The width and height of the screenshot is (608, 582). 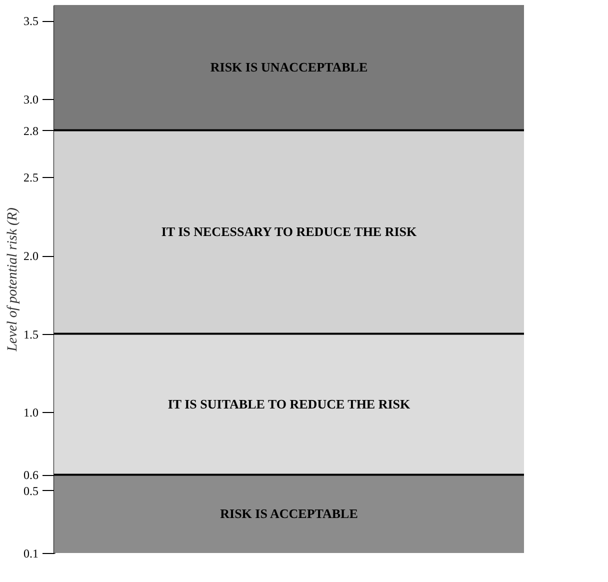 I want to click on band-label: IT IS NECESSARY TO REDUCE THE RISK, so click(x=289, y=232).